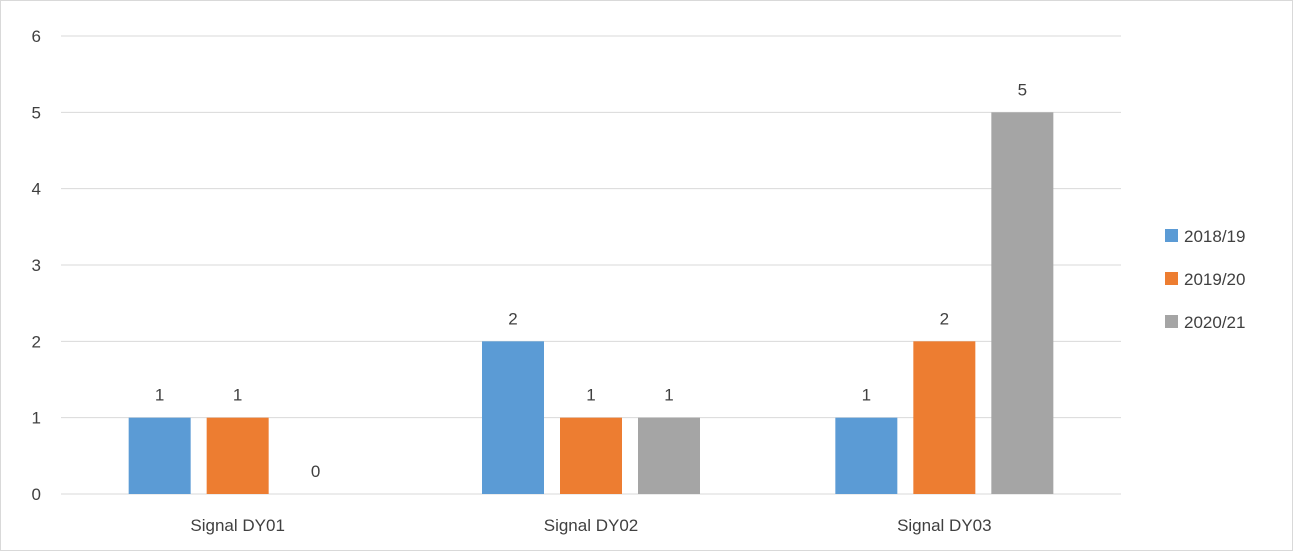 The height and width of the screenshot is (551, 1293). I want to click on data-label: 0, so click(315, 471).